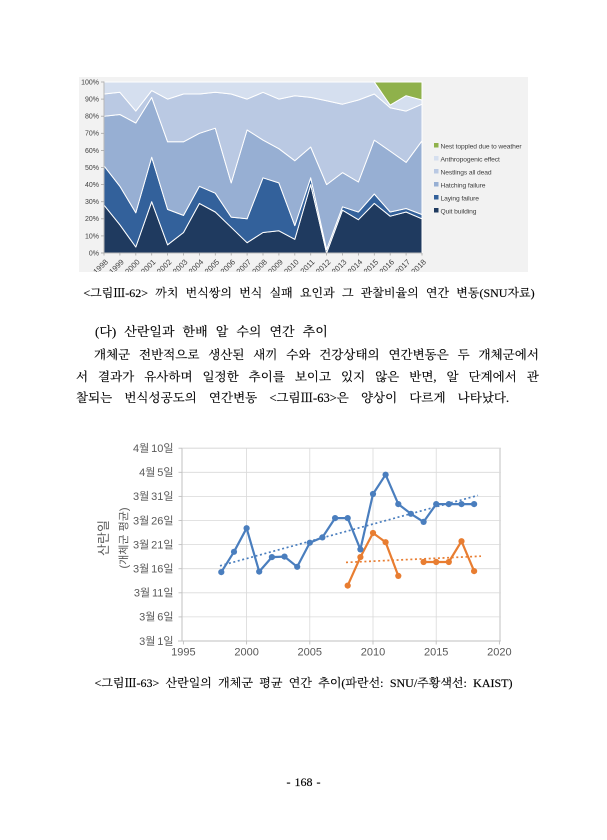 The image size is (607, 840). I want to click on svg-text: 3월 11일, so click(154, 593).